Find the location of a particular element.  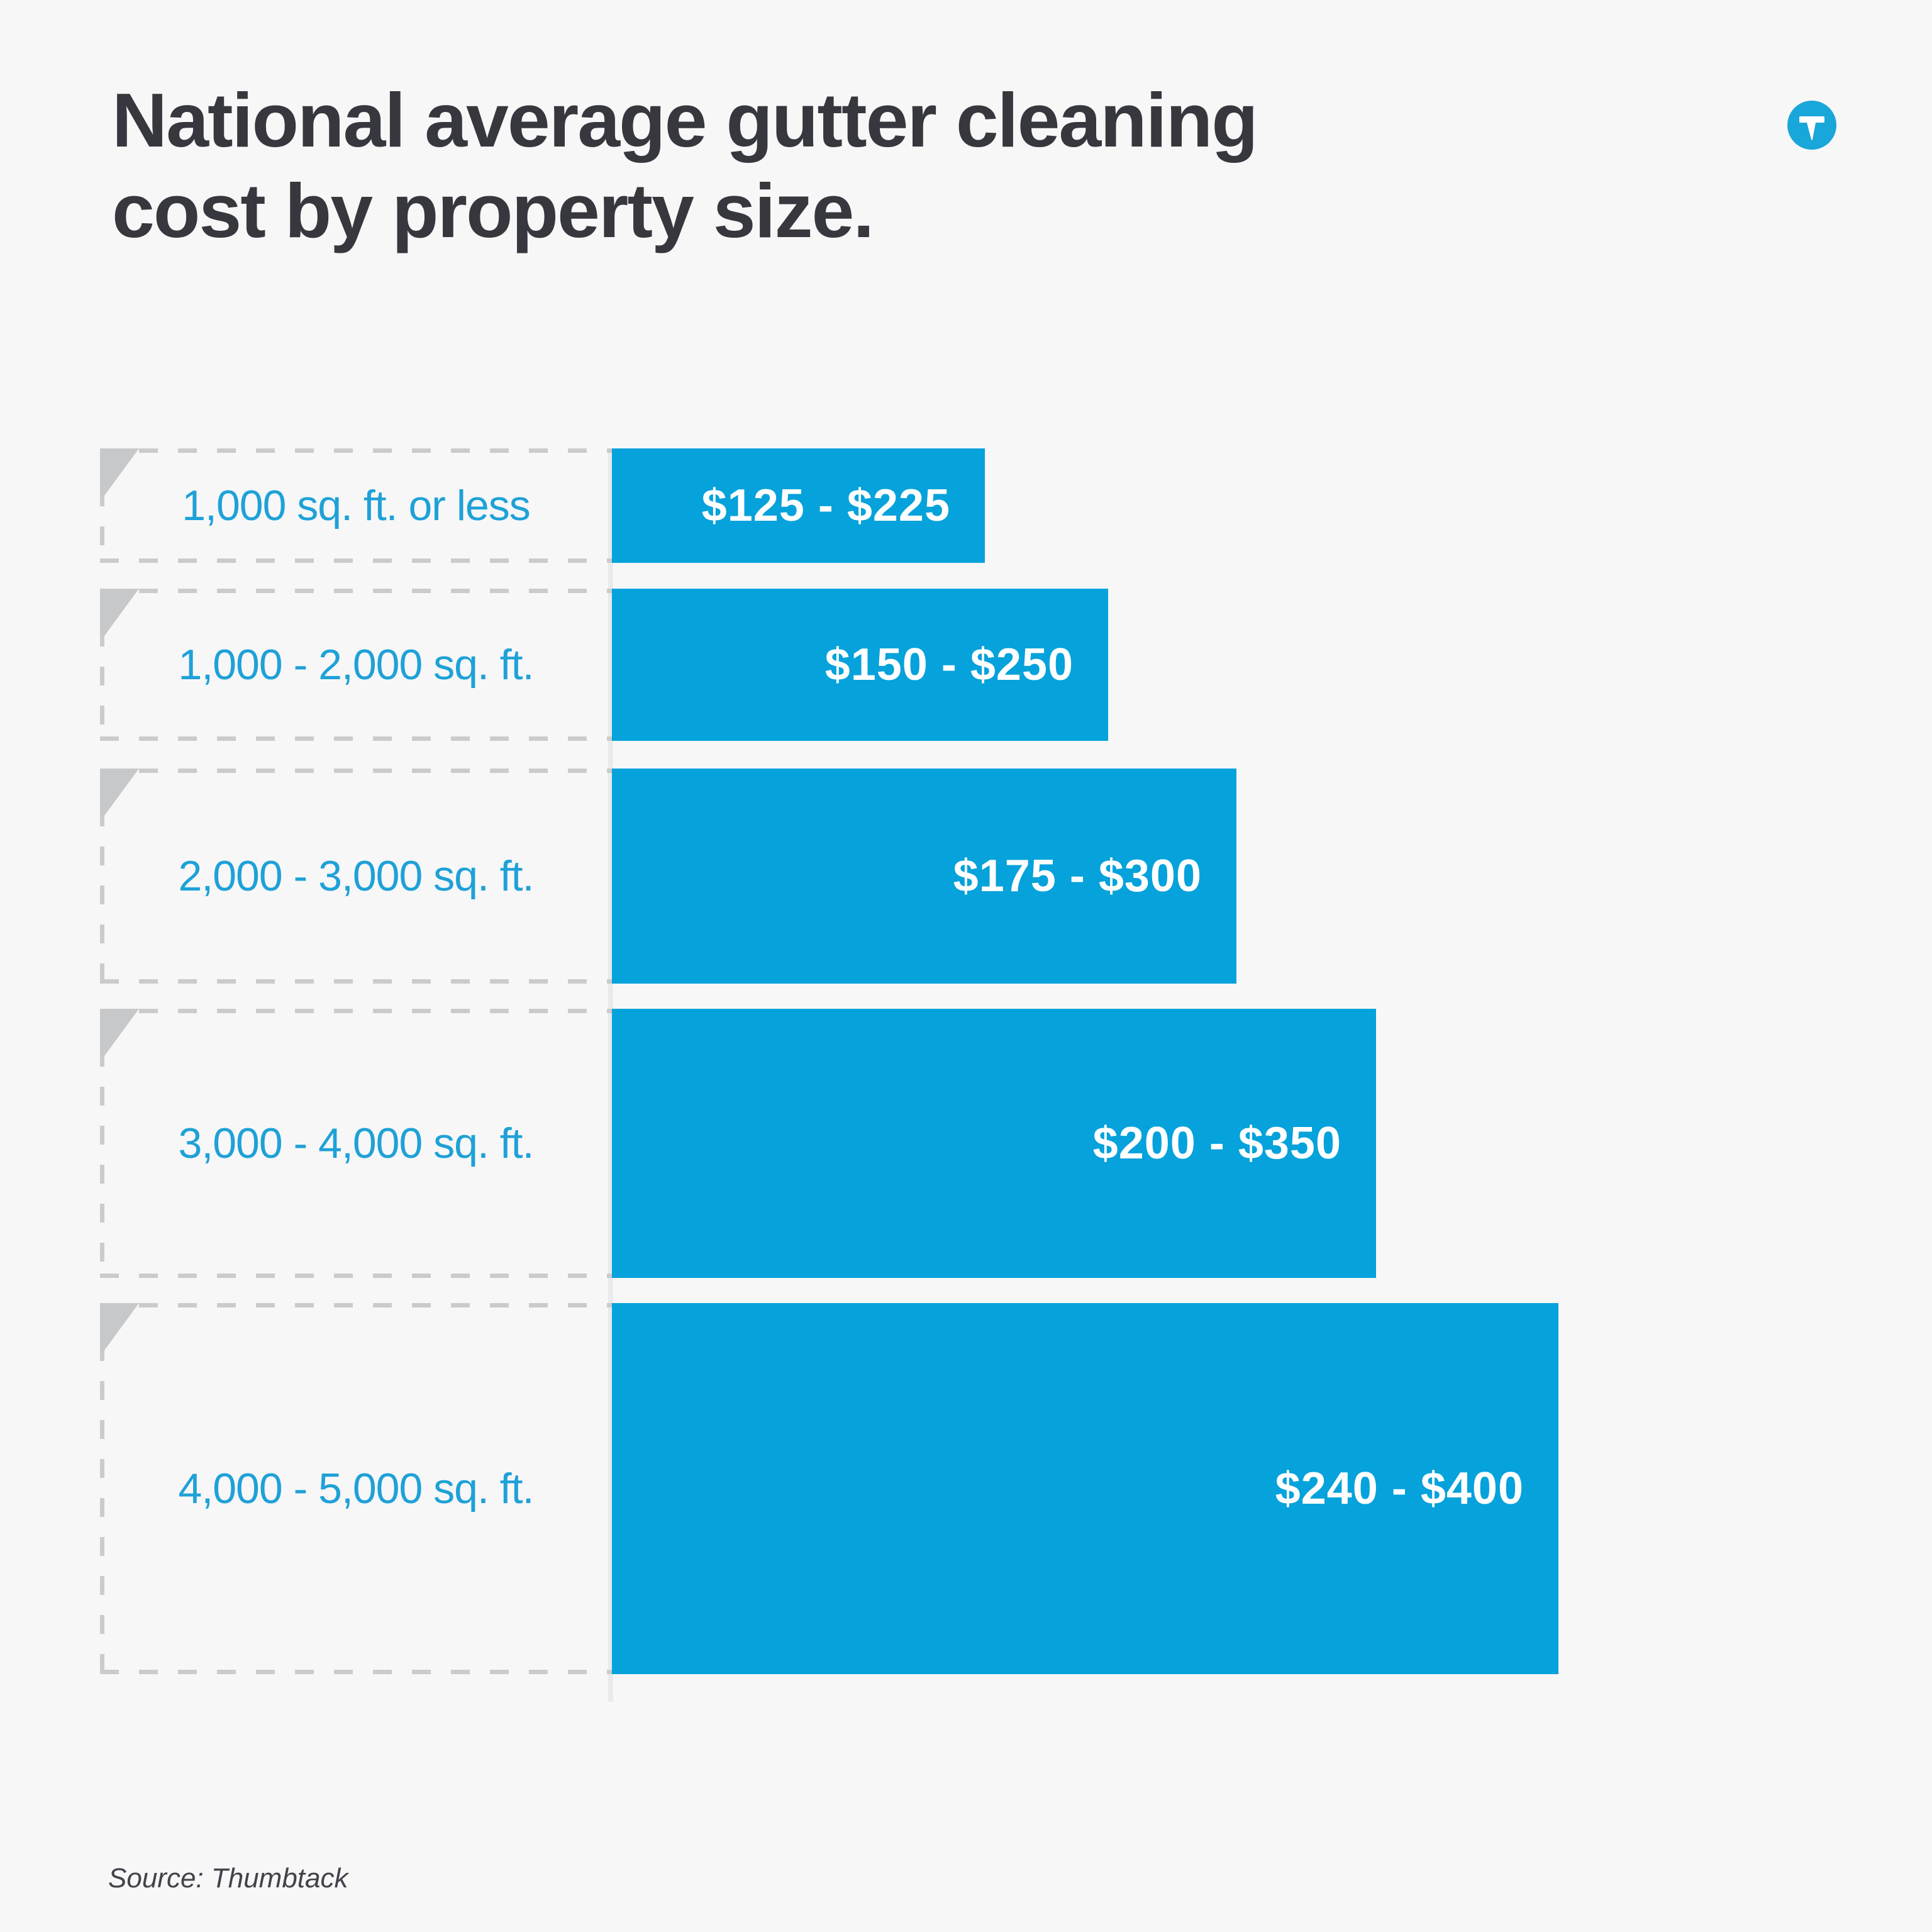

chart-row: 1,000 sq. ft. or less $125 - $225 is located at coordinates (854, 505).